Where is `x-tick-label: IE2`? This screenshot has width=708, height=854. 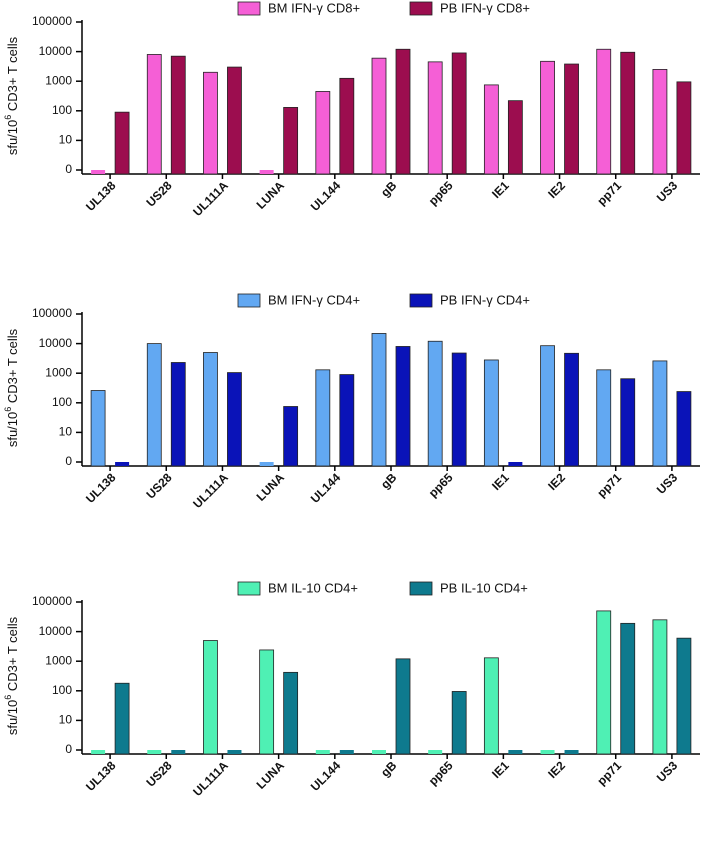
x-tick-label: IE2 is located at coordinates (556, 189).